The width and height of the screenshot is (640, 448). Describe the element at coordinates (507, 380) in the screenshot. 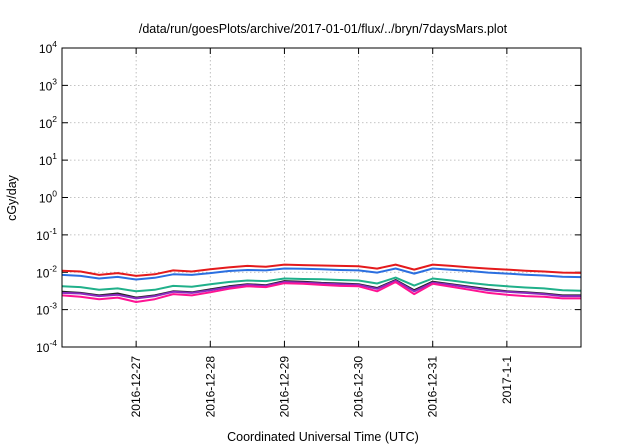

I see `x-tick-label: 2017-1-1` at that location.